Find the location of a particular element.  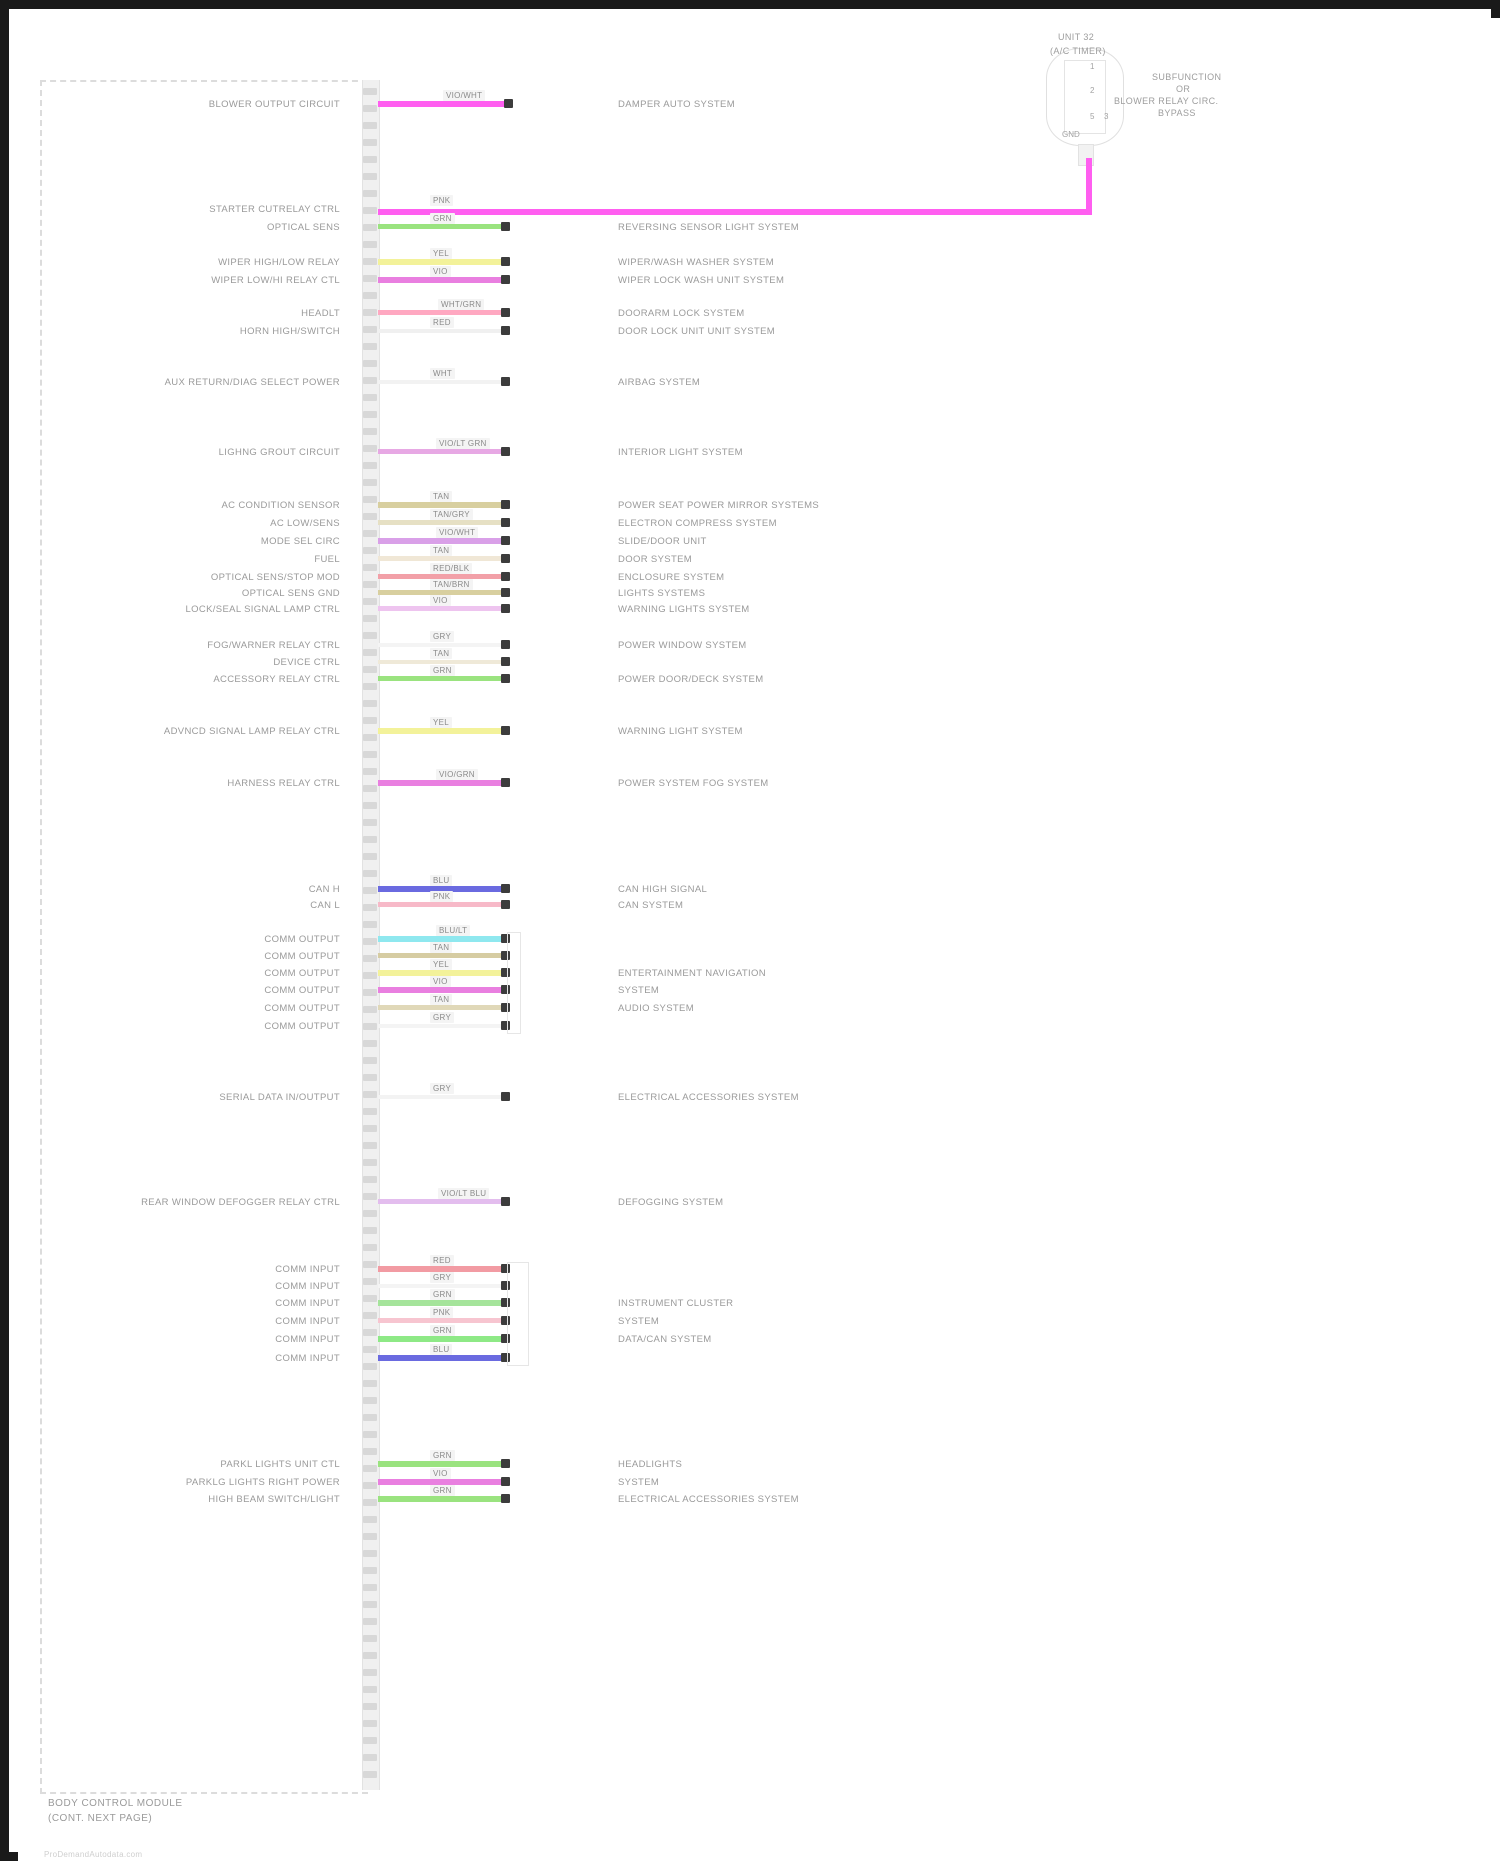

connector-spine is located at coordinates (371, 935).